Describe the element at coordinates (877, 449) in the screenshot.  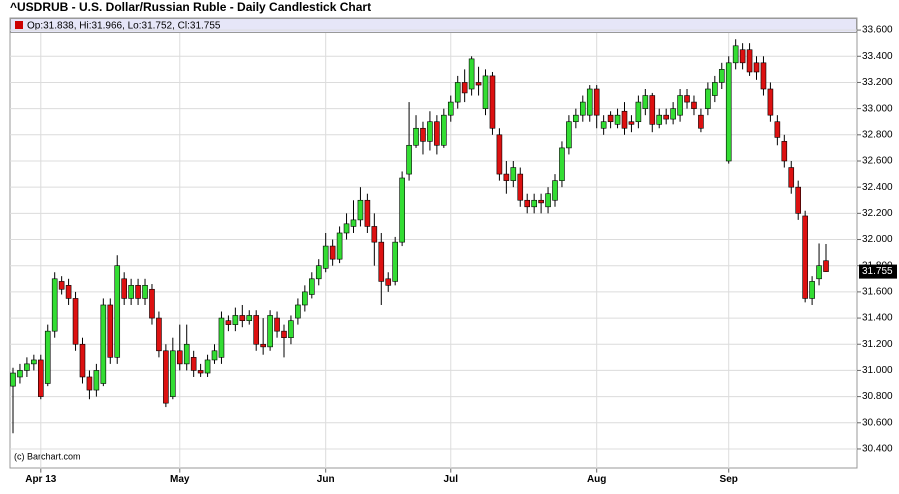
I see `y-tick-label: 30.400` at that location.